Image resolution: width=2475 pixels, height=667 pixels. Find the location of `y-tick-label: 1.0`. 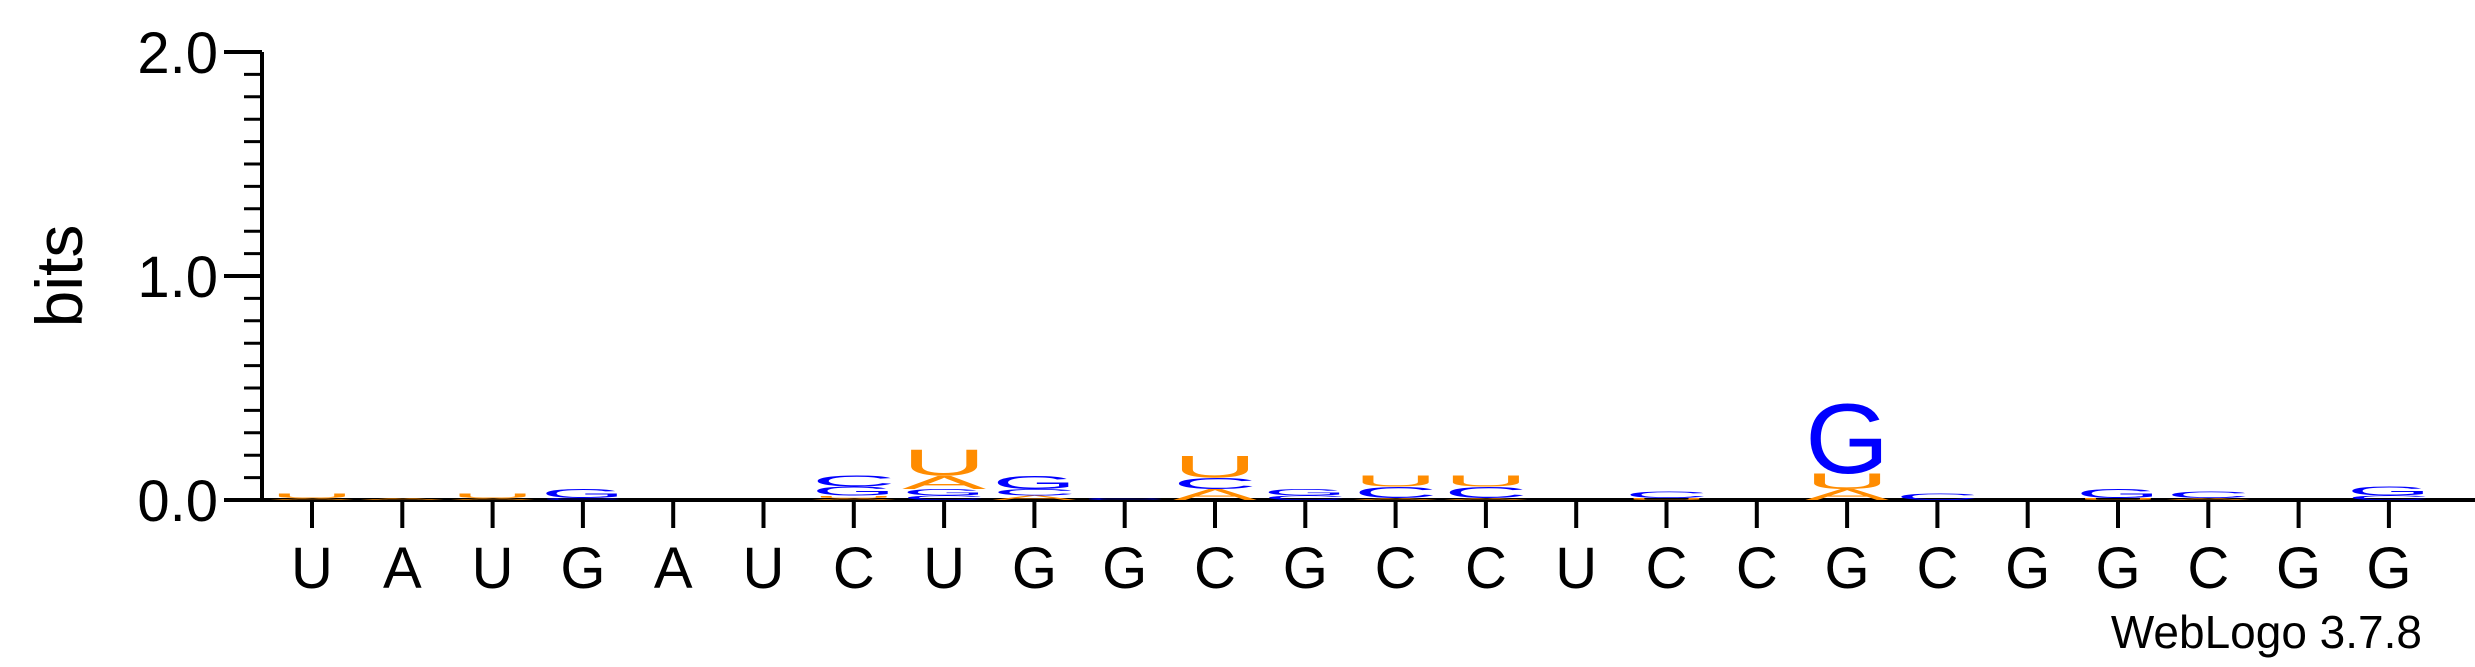

y-tick-label: 1.0 is located at coordinates (177, 277).